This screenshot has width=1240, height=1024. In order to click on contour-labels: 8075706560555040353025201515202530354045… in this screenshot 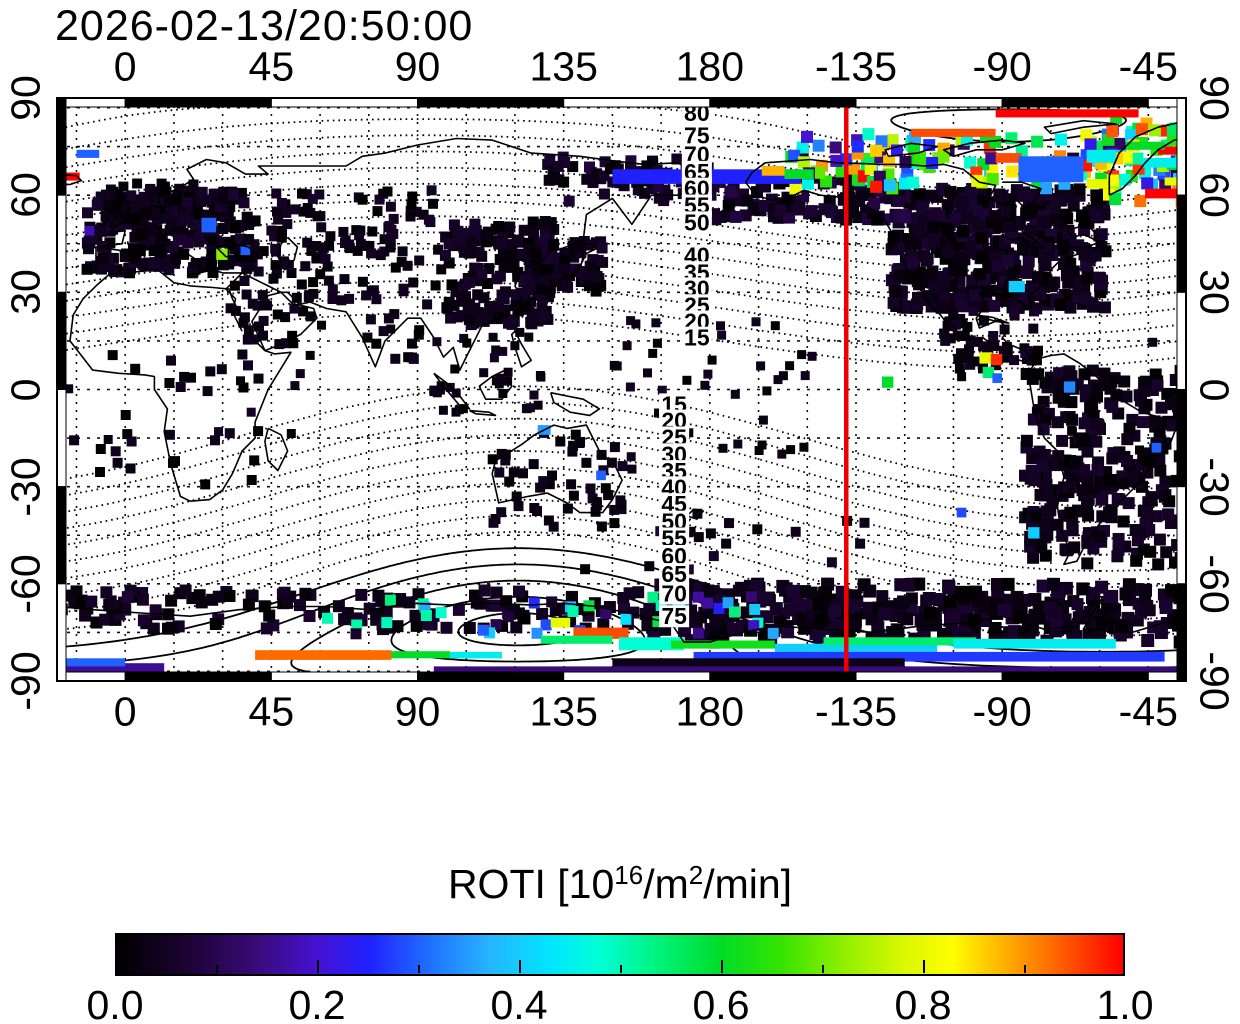, I will do `click(685, 367)`.